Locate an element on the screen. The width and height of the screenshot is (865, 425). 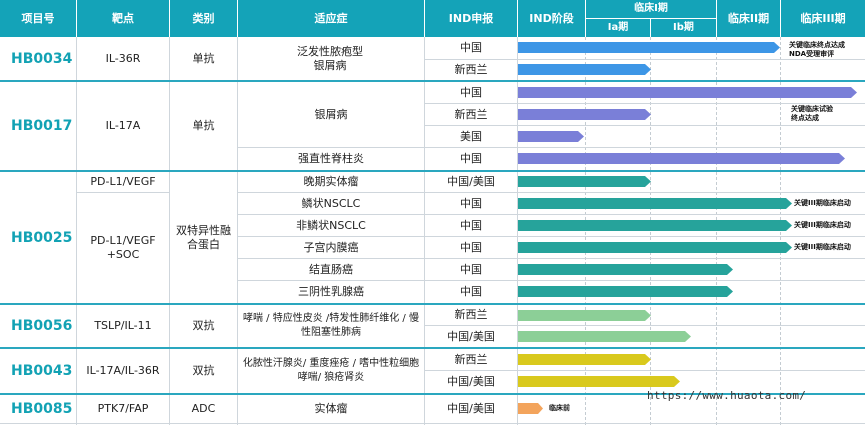
indication: 化脓性汗腺炎/ 重度痤疮 / 嗜中性粒细胞哮喘/ 狼疮肾炎 is located at coordinates (331, 370).